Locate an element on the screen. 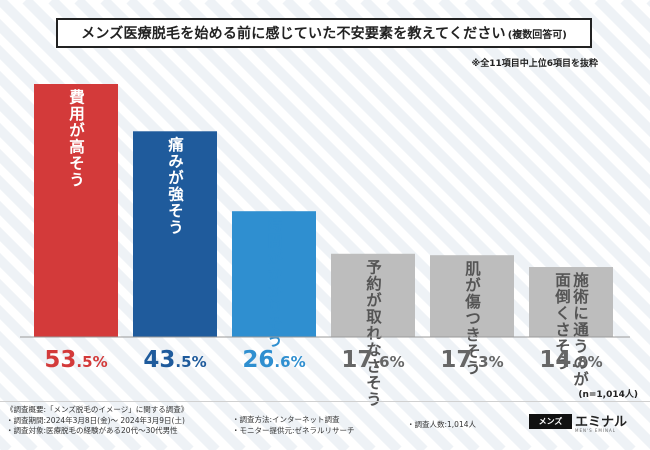 The image size is (650, 450). category-label: 時間がかかりそう is located at coordinates (274, 281).